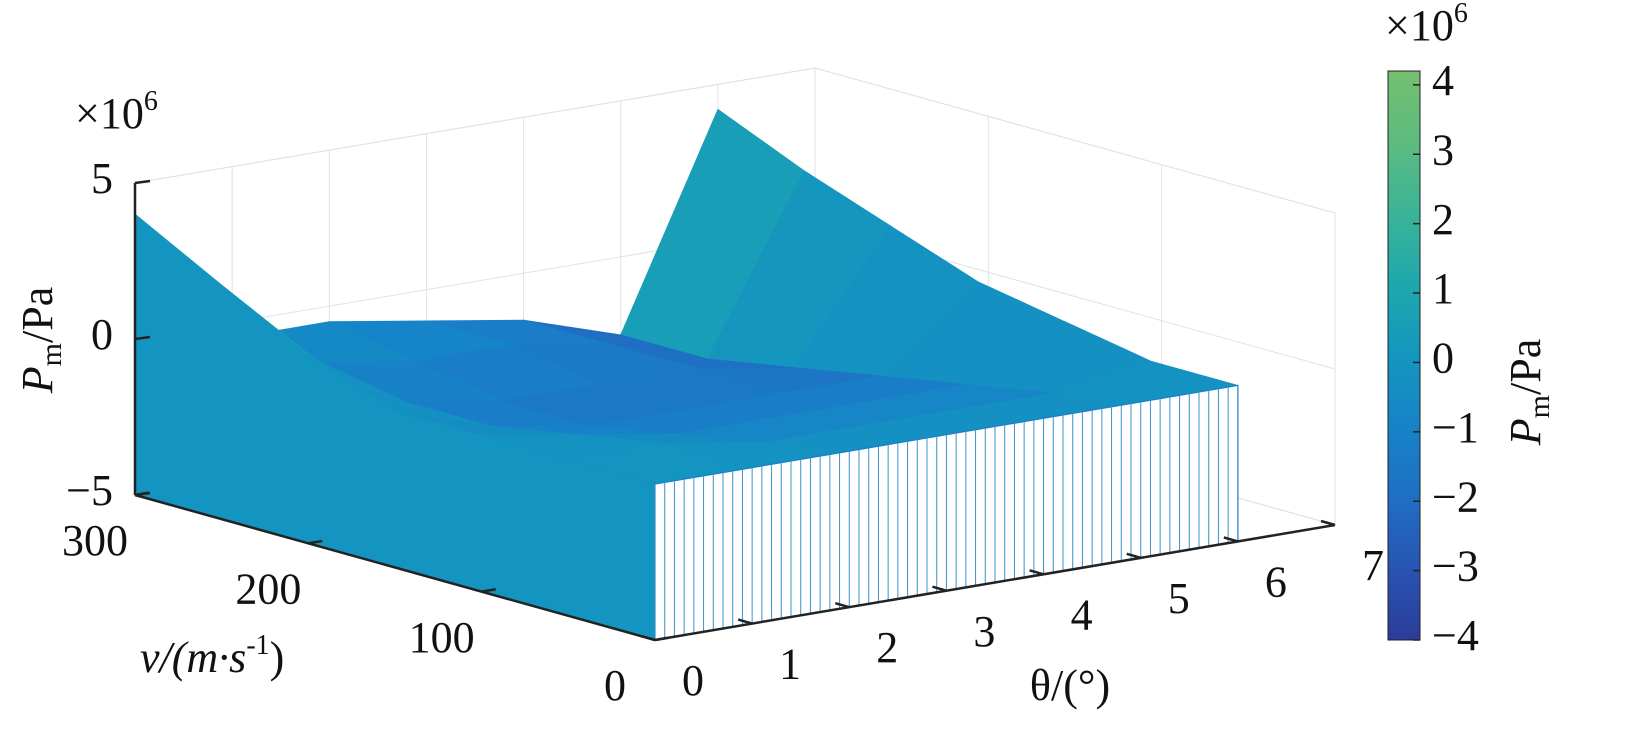 The width and height of the screenshot is (1640, 751). Describe the element at coordinates (735, 140) in the screenshot. I see `grid-line` at that location.